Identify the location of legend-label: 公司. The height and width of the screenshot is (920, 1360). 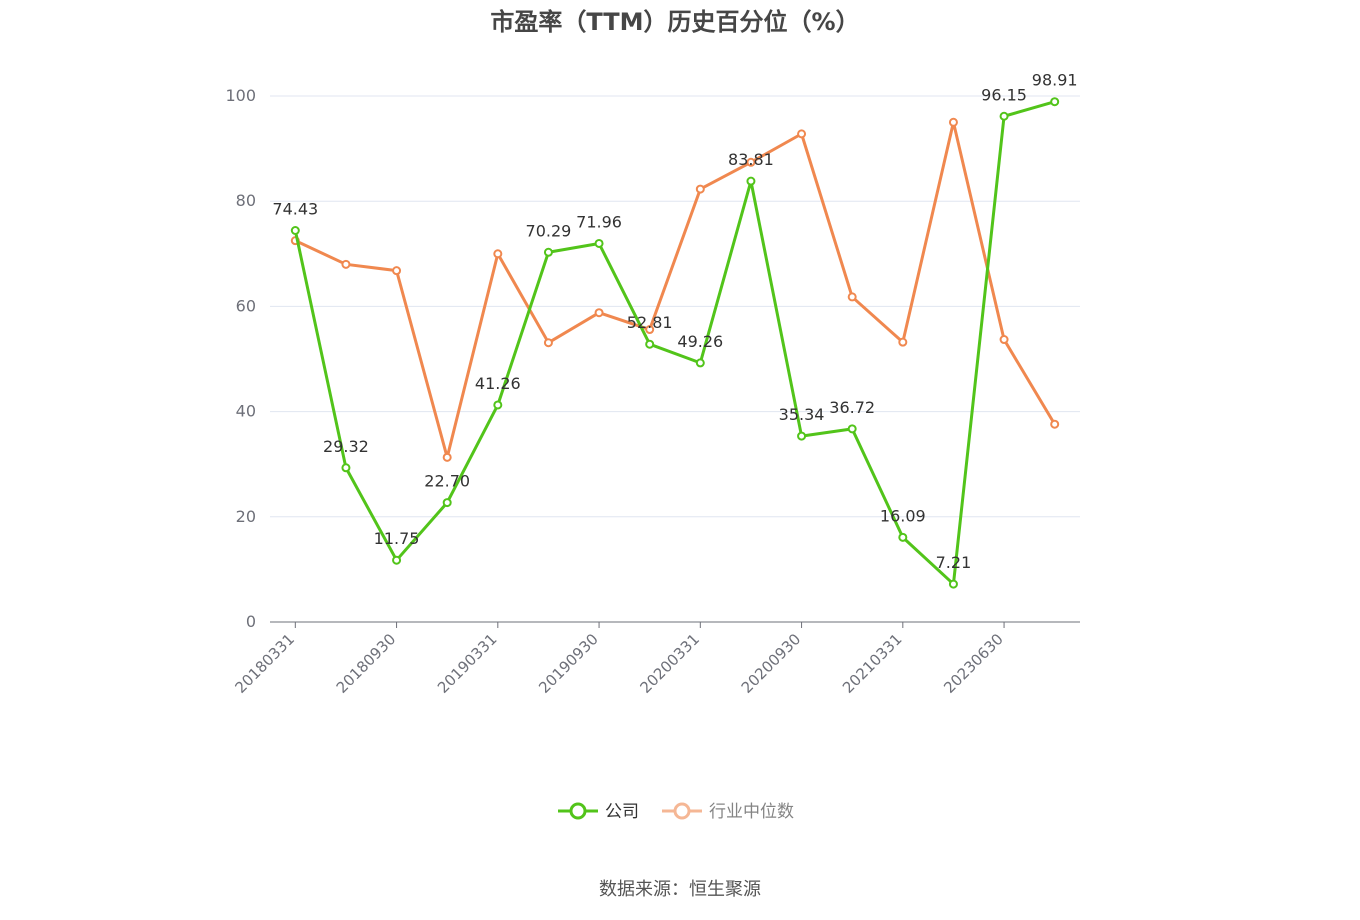
(622, 812).